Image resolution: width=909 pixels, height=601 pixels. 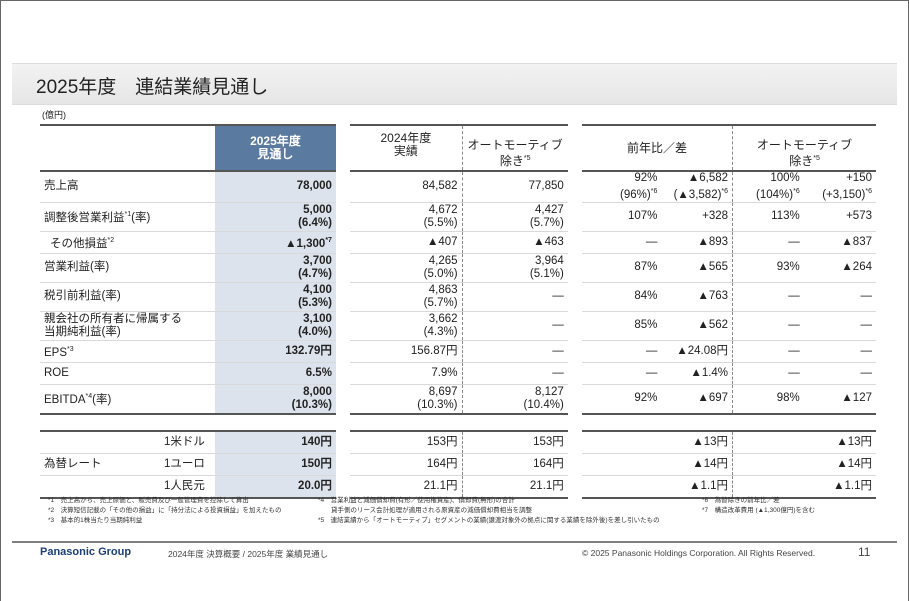 I want to click on frame-top, so click(x=454, y=0).